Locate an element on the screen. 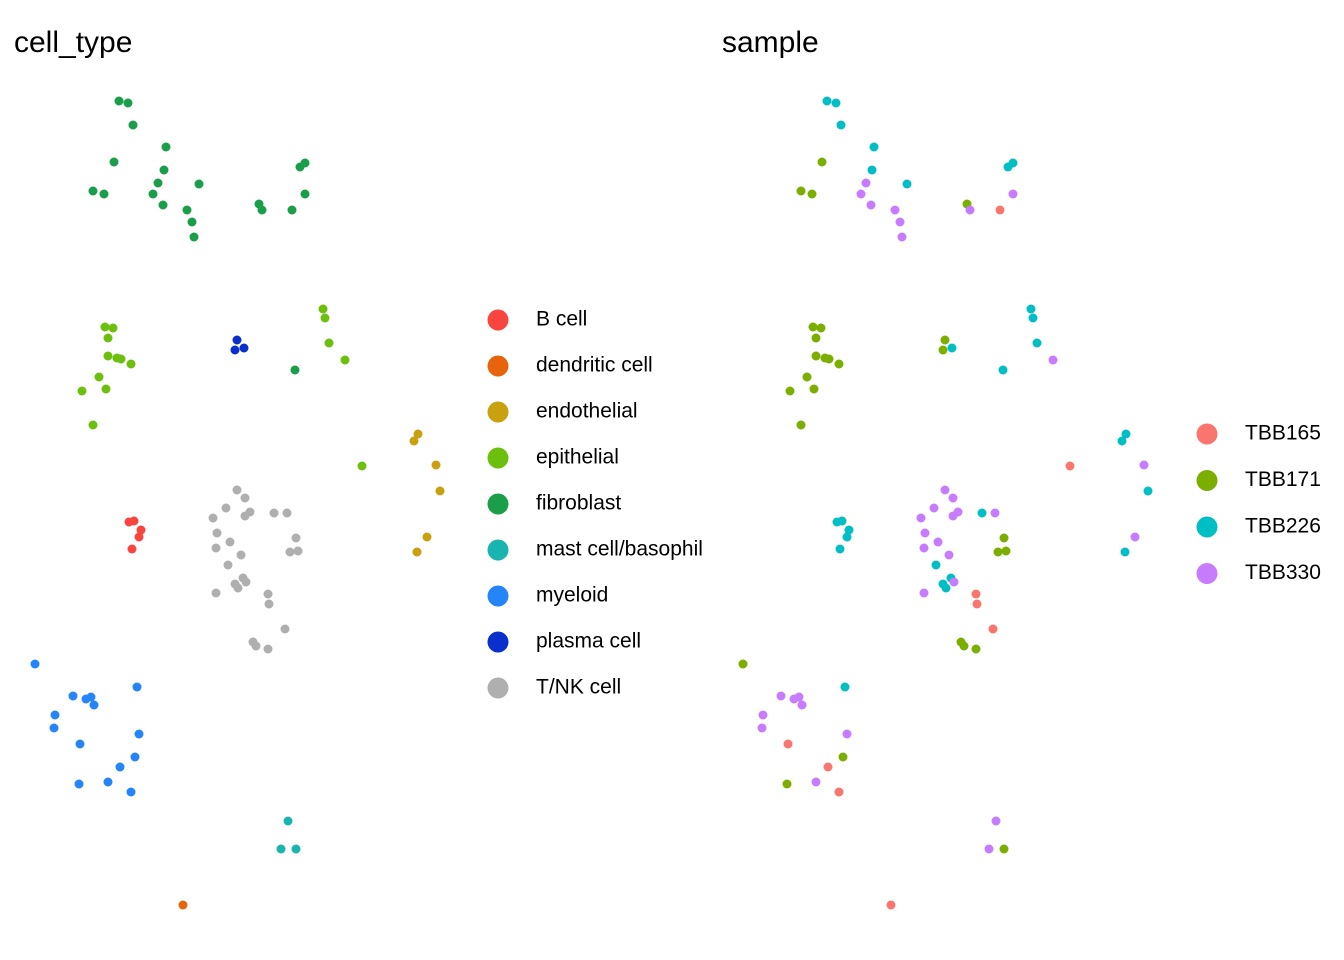 This screenshot has width=1344, height=960. legend-label: B cell is located at coordinates (561, 319).